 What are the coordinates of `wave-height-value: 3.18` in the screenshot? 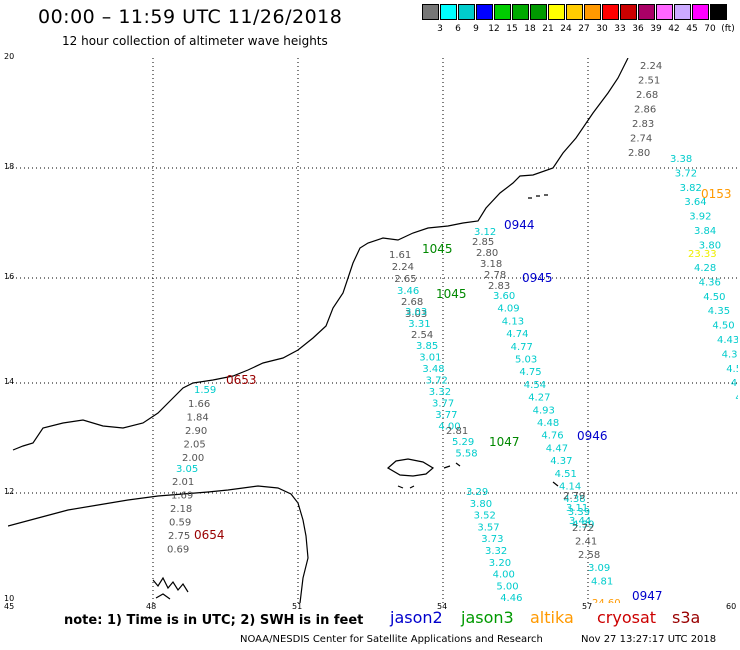 It's located at (491, 264).